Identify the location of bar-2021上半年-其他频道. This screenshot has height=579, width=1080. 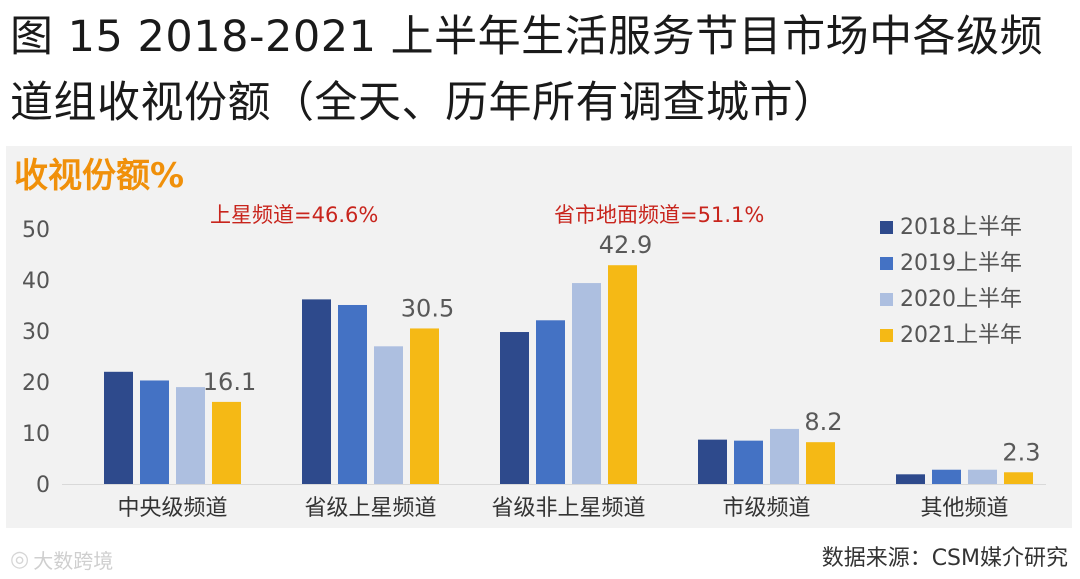
(1018, 478).